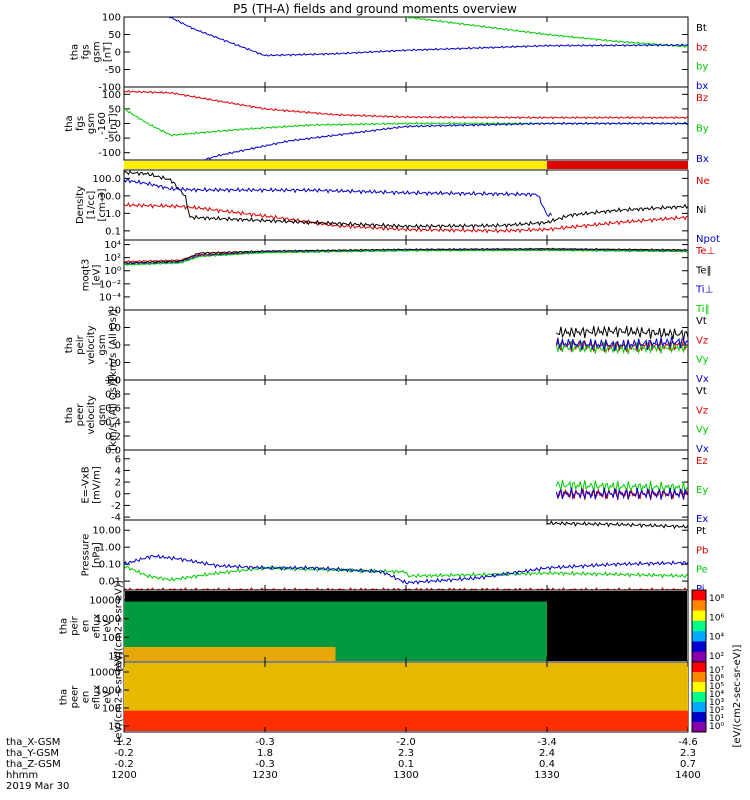 The width and height of the screenshot is (750, 800). Describe the element at coordinates (118, 53) in the screenshot. I see `y-tick-label-0-2: 0` at that location.